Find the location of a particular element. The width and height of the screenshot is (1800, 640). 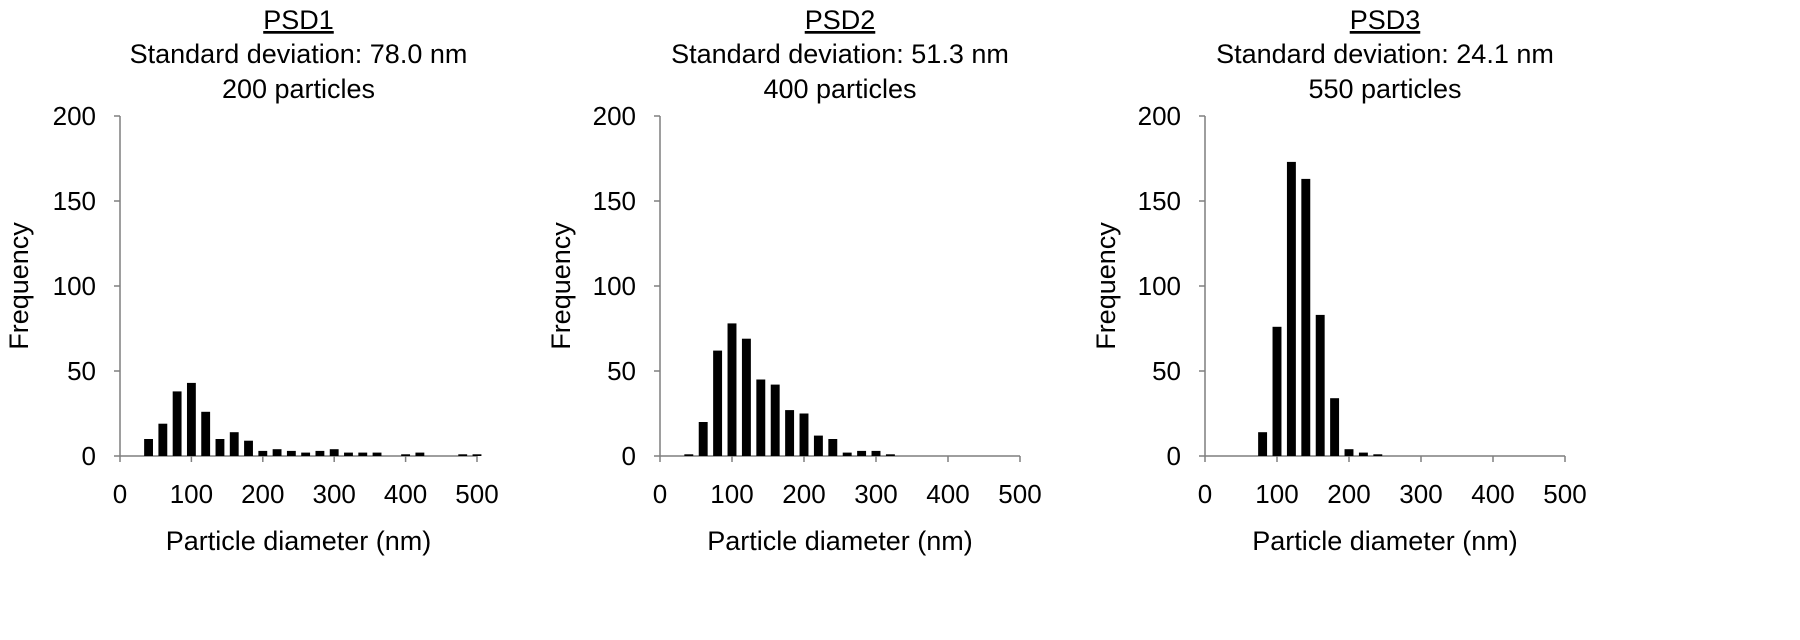

chart-title: PSD2 is located at coordinates (840, 20).